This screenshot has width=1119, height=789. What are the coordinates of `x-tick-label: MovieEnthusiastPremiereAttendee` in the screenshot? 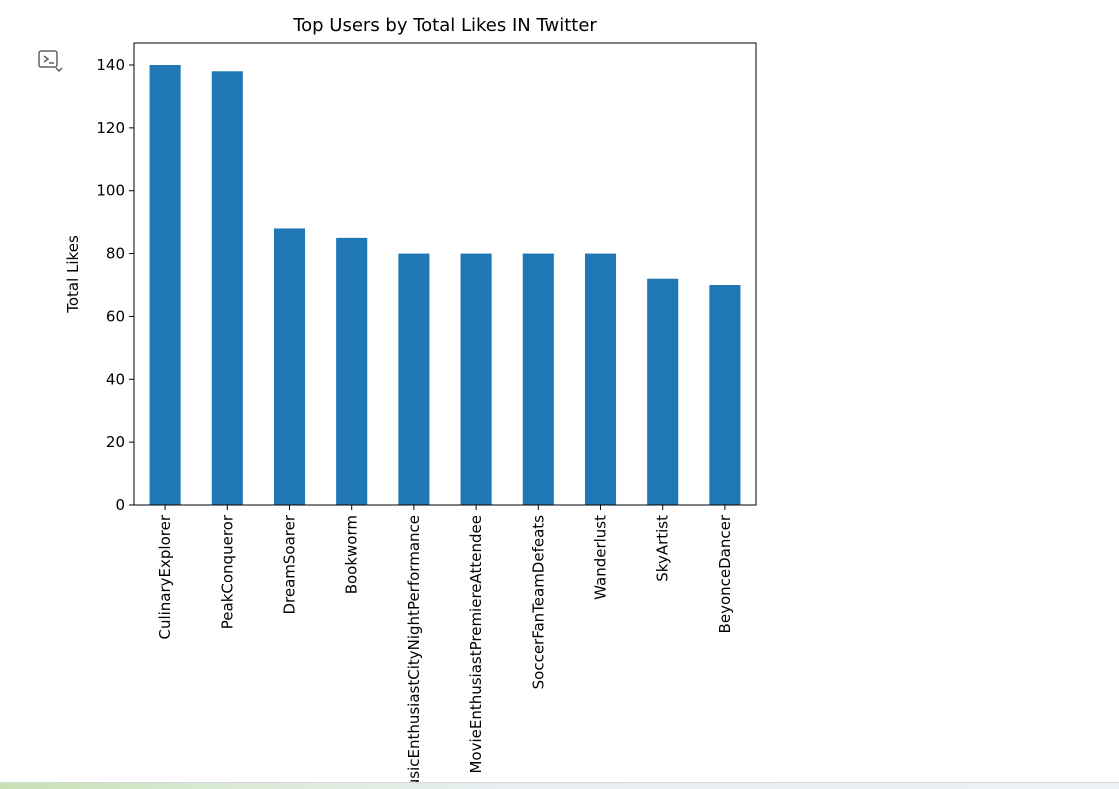 It's located at (476, 644).